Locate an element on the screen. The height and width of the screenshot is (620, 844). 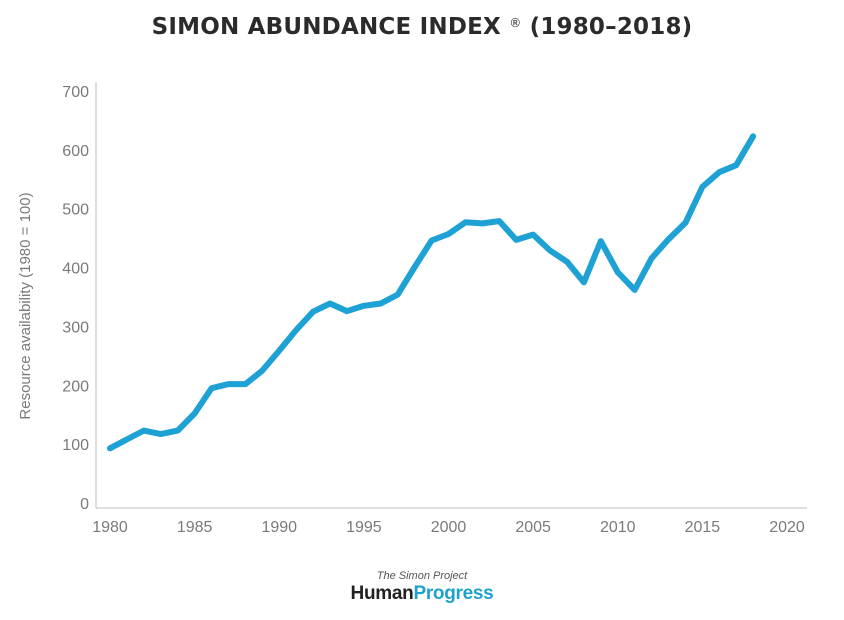
chart-title-main: SIMON ABUNDANCE INDEX is located at coordinates (326, 27).